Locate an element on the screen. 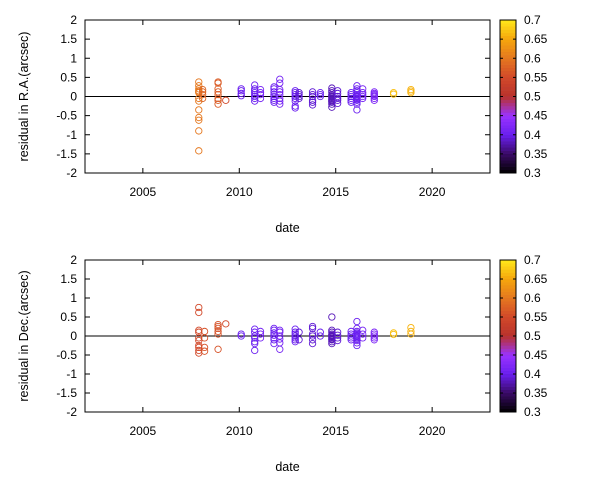  dec-colorbar-tick-label: 0.7 is located at coordinates (532, 260).